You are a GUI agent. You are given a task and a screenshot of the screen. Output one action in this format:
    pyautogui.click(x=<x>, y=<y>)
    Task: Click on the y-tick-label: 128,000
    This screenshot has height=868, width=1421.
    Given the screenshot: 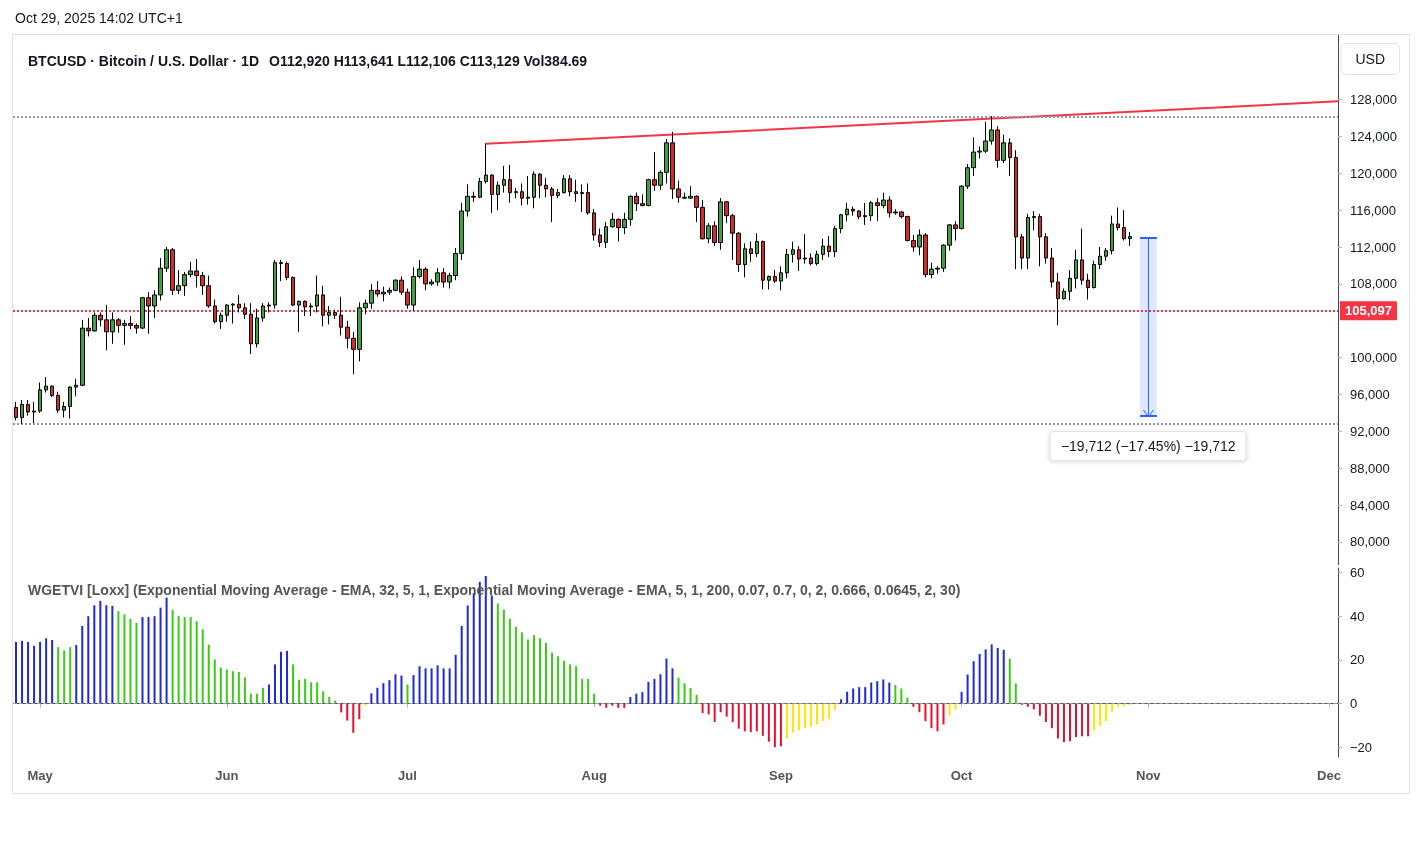 What is the action you would take?
    pyautogui.click(x=1373, y=100)
    